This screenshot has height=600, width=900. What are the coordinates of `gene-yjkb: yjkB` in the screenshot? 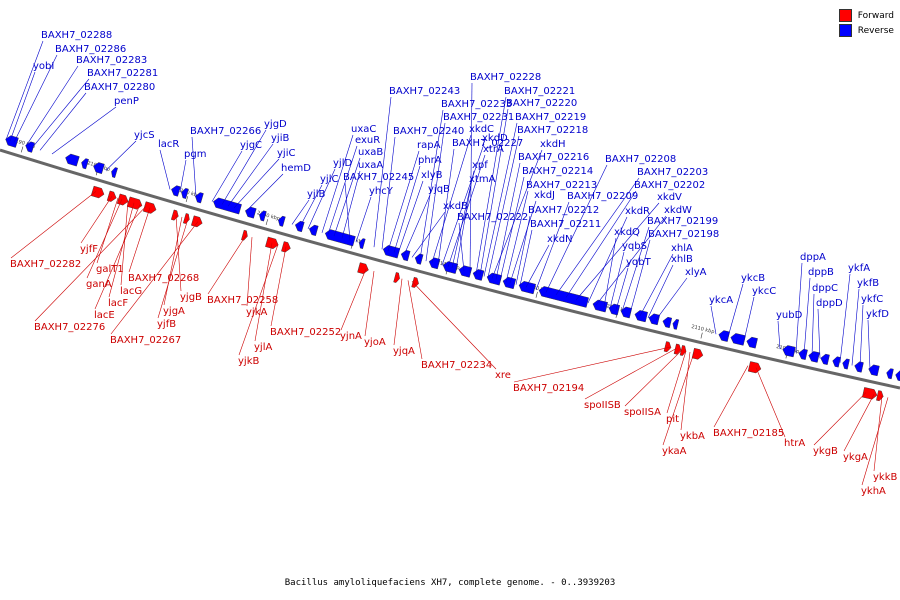 It's located at (258, 305).